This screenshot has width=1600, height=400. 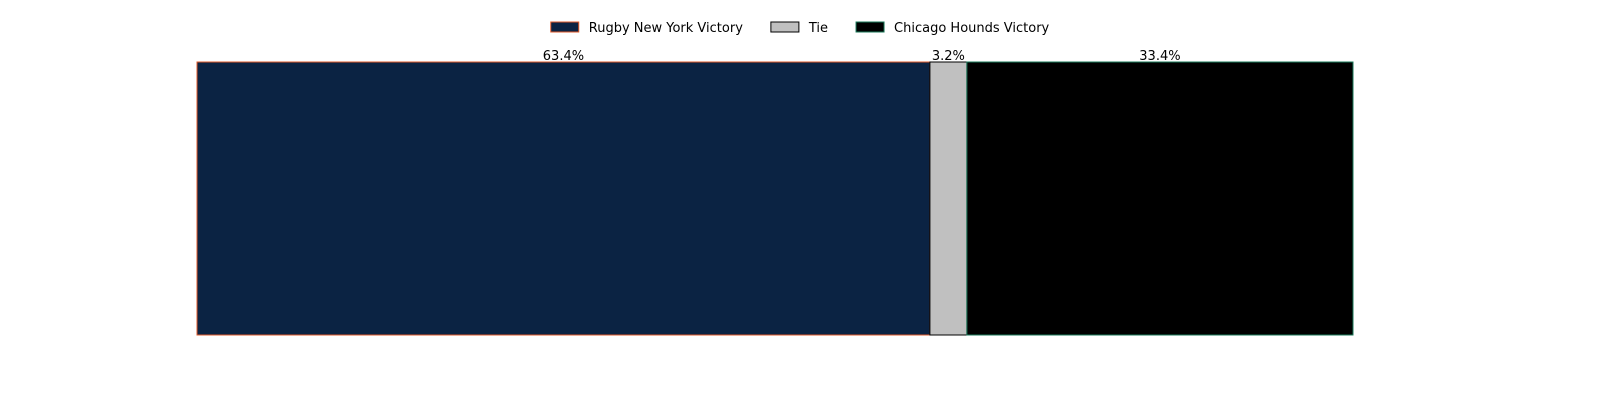 What do you see at coordinates (862, 56) in the screenshot?
I see `data-labels: 63.4% 3.2% 33.4%` at bounding box center [862, 56].